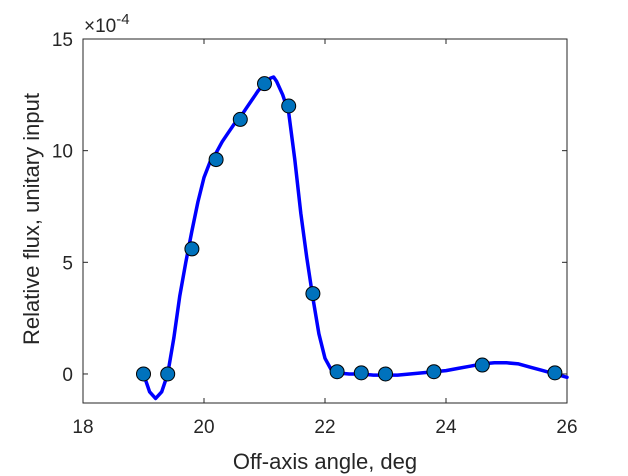  What do you see at coordinates (62, 40) in the screenshot?
I see `y-tick-label: 15` at bounding box center [62, 40].